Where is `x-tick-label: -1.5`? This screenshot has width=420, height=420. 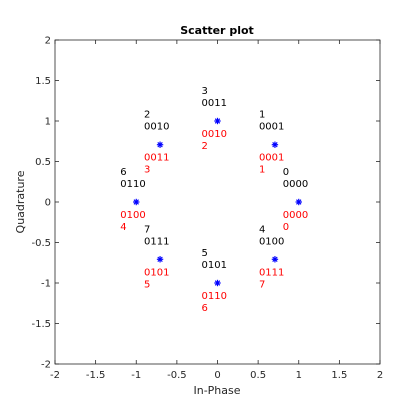 x-tick-label: -1.5 is located at coordinates (96, 375).